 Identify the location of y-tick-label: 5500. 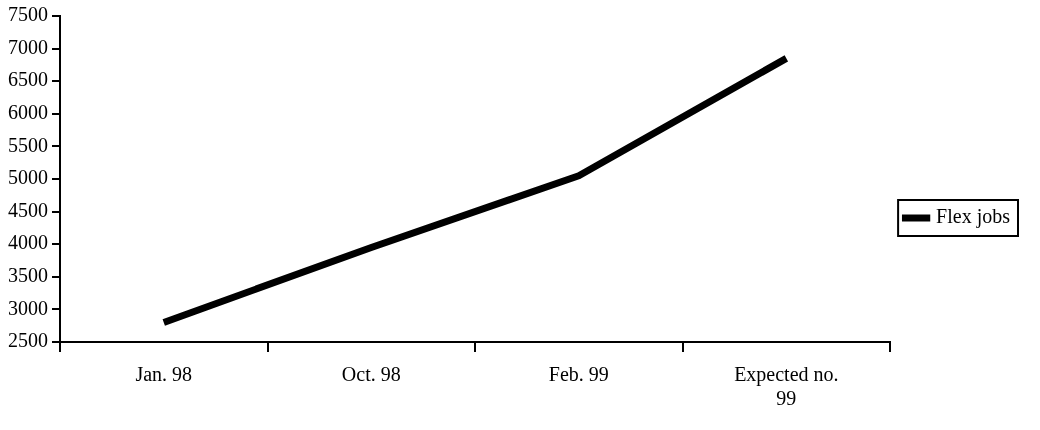
(28, 144).